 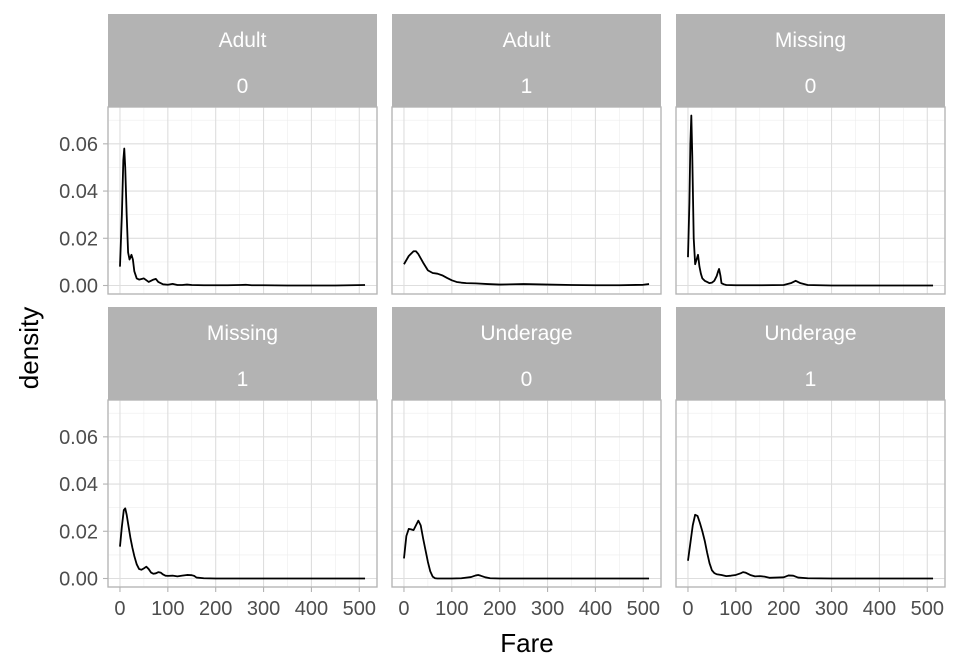 I want to click on facet-panel: Underage 1, so click(x=810, y=447).